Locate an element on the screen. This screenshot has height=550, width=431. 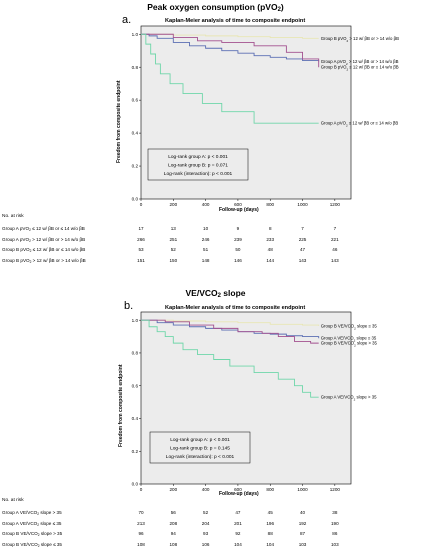
x-tick-label-a-1: 200 is located at coordinates (173, 204).